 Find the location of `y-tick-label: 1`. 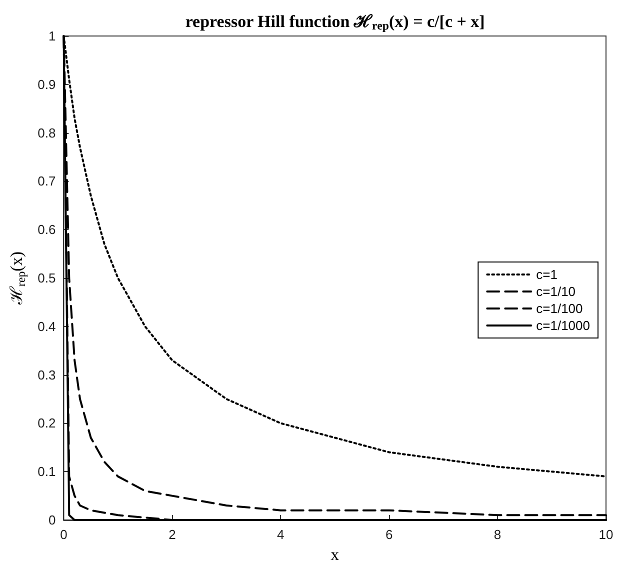

y-tick-label: 1 is located at coordinates (52, 36).